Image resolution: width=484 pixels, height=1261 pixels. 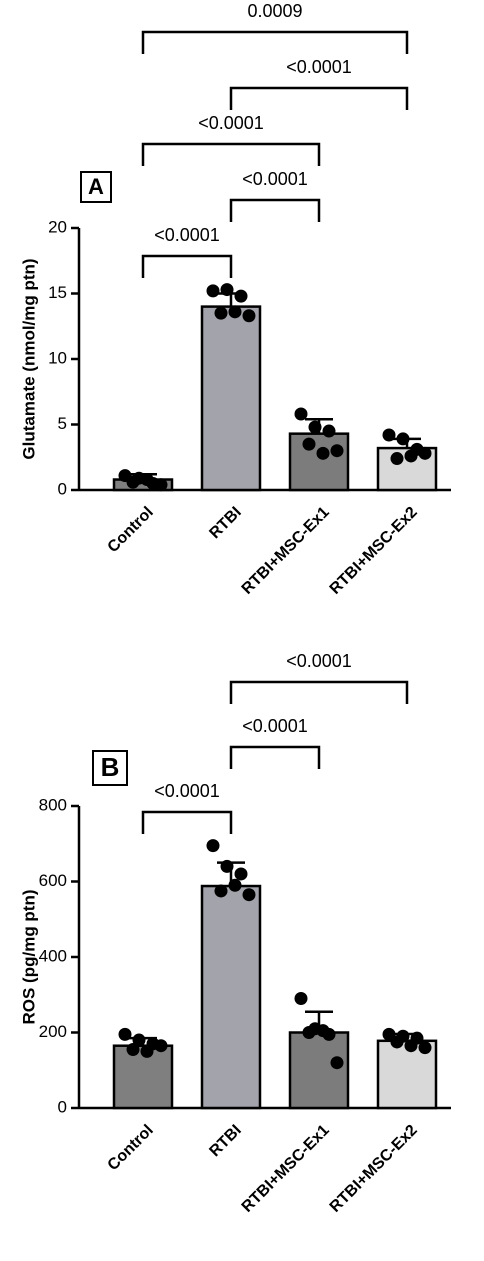 I want to click on y-tick-label: 20, so click(x=57, y=226).